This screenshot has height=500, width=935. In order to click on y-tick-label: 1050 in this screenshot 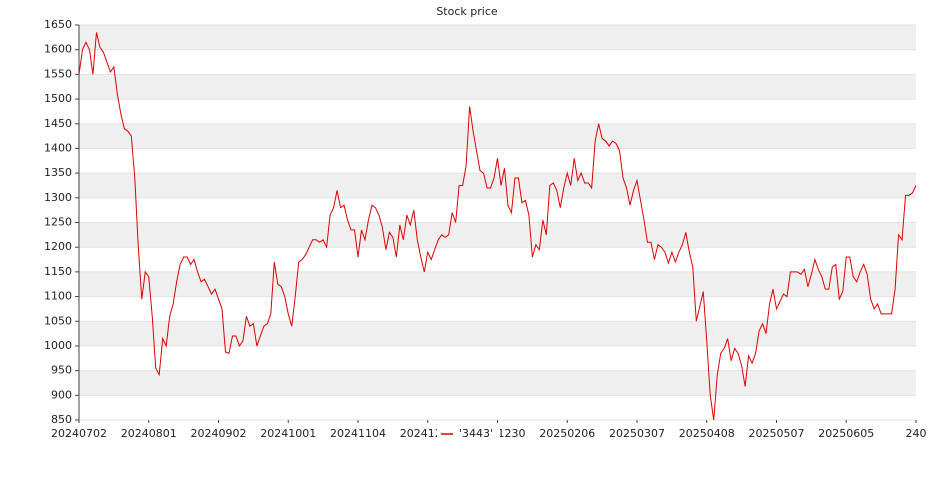, I will do `click(58, 320)`.